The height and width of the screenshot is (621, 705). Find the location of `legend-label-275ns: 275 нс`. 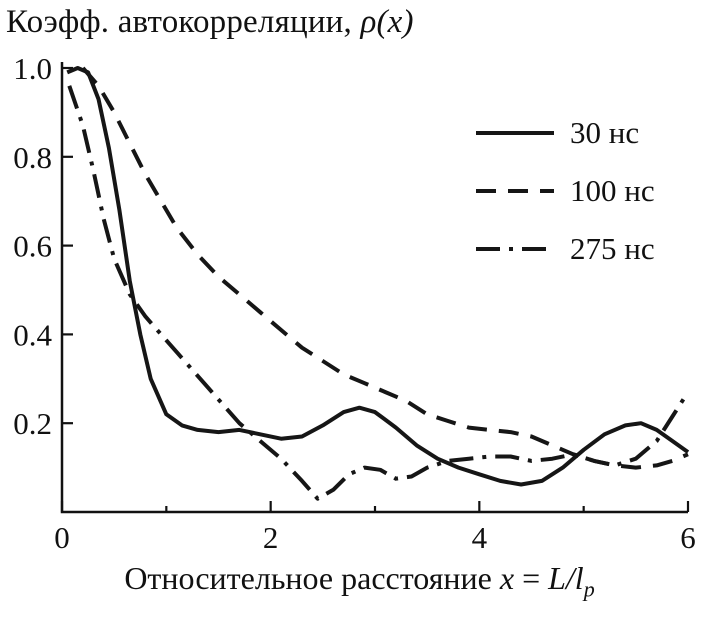

legend-label-275ns: 275 нс is located at coordinates (612, 248).